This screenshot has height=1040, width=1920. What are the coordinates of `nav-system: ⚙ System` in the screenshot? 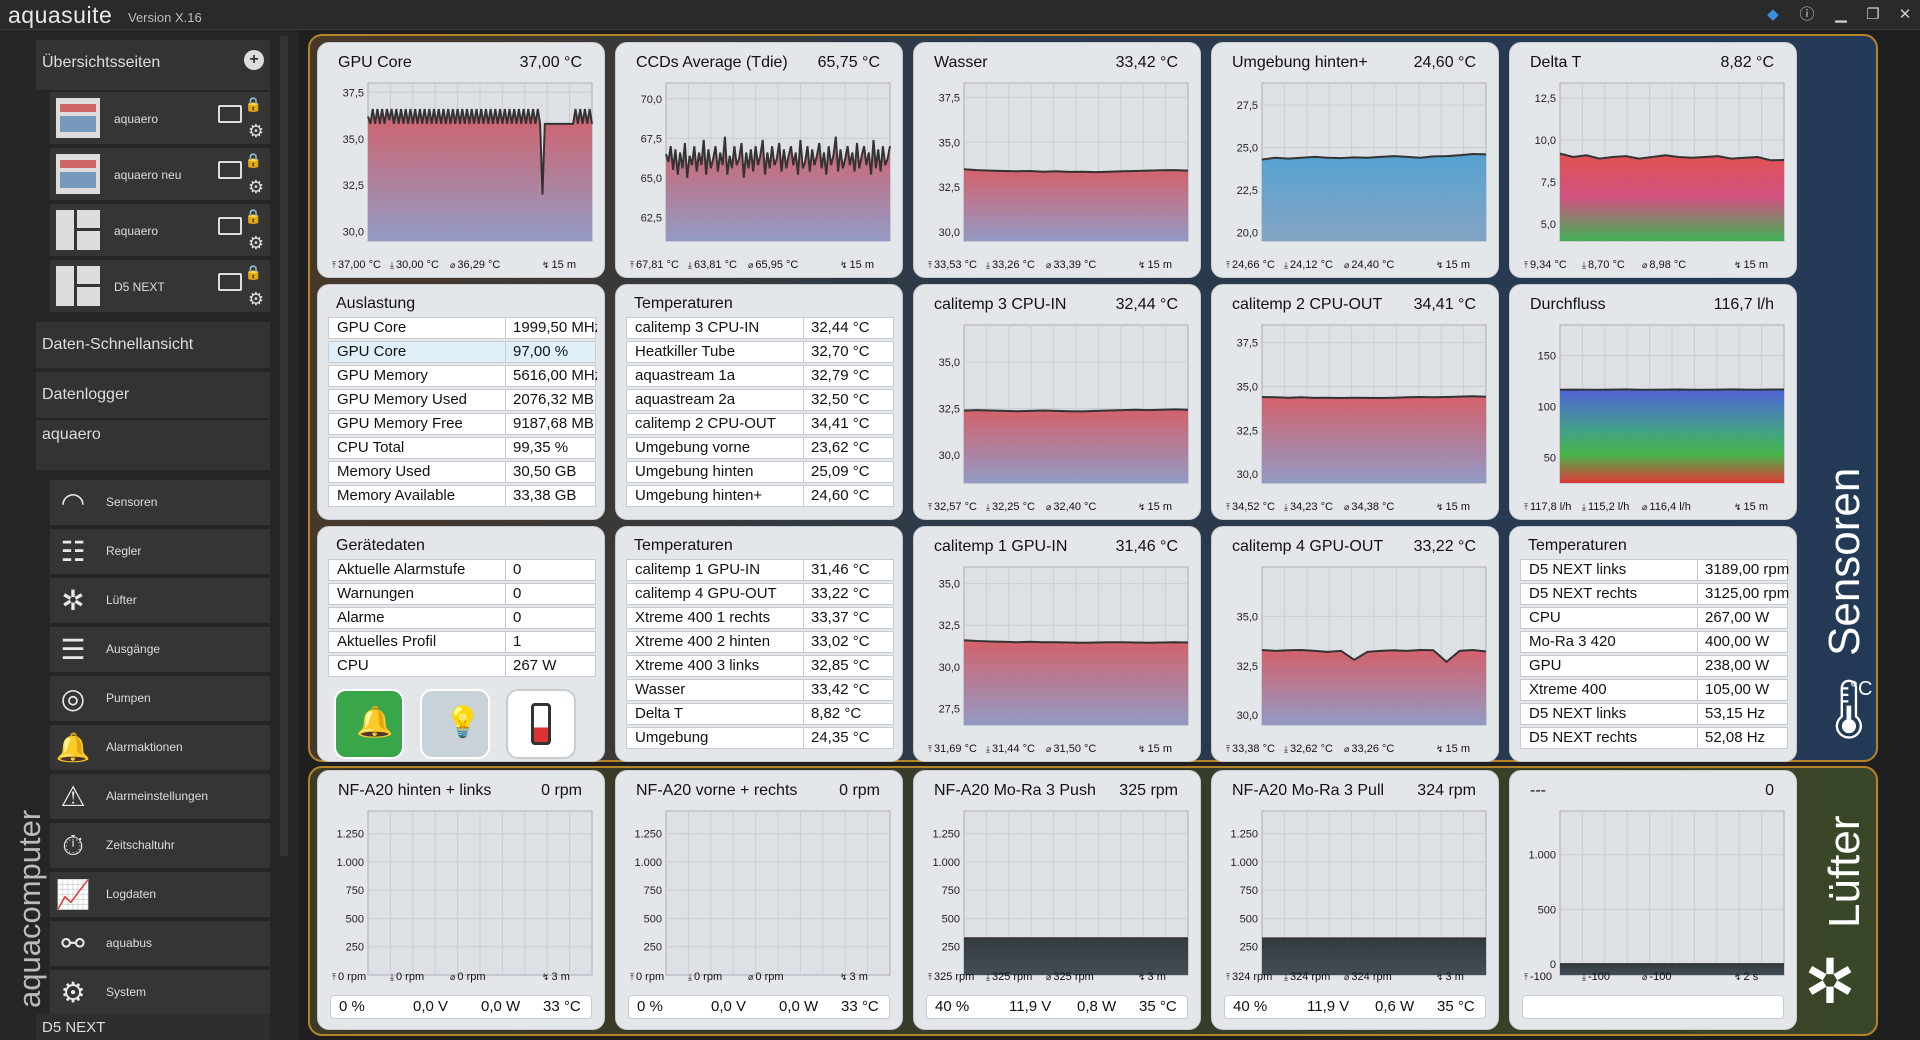 It's located at (160, 992).